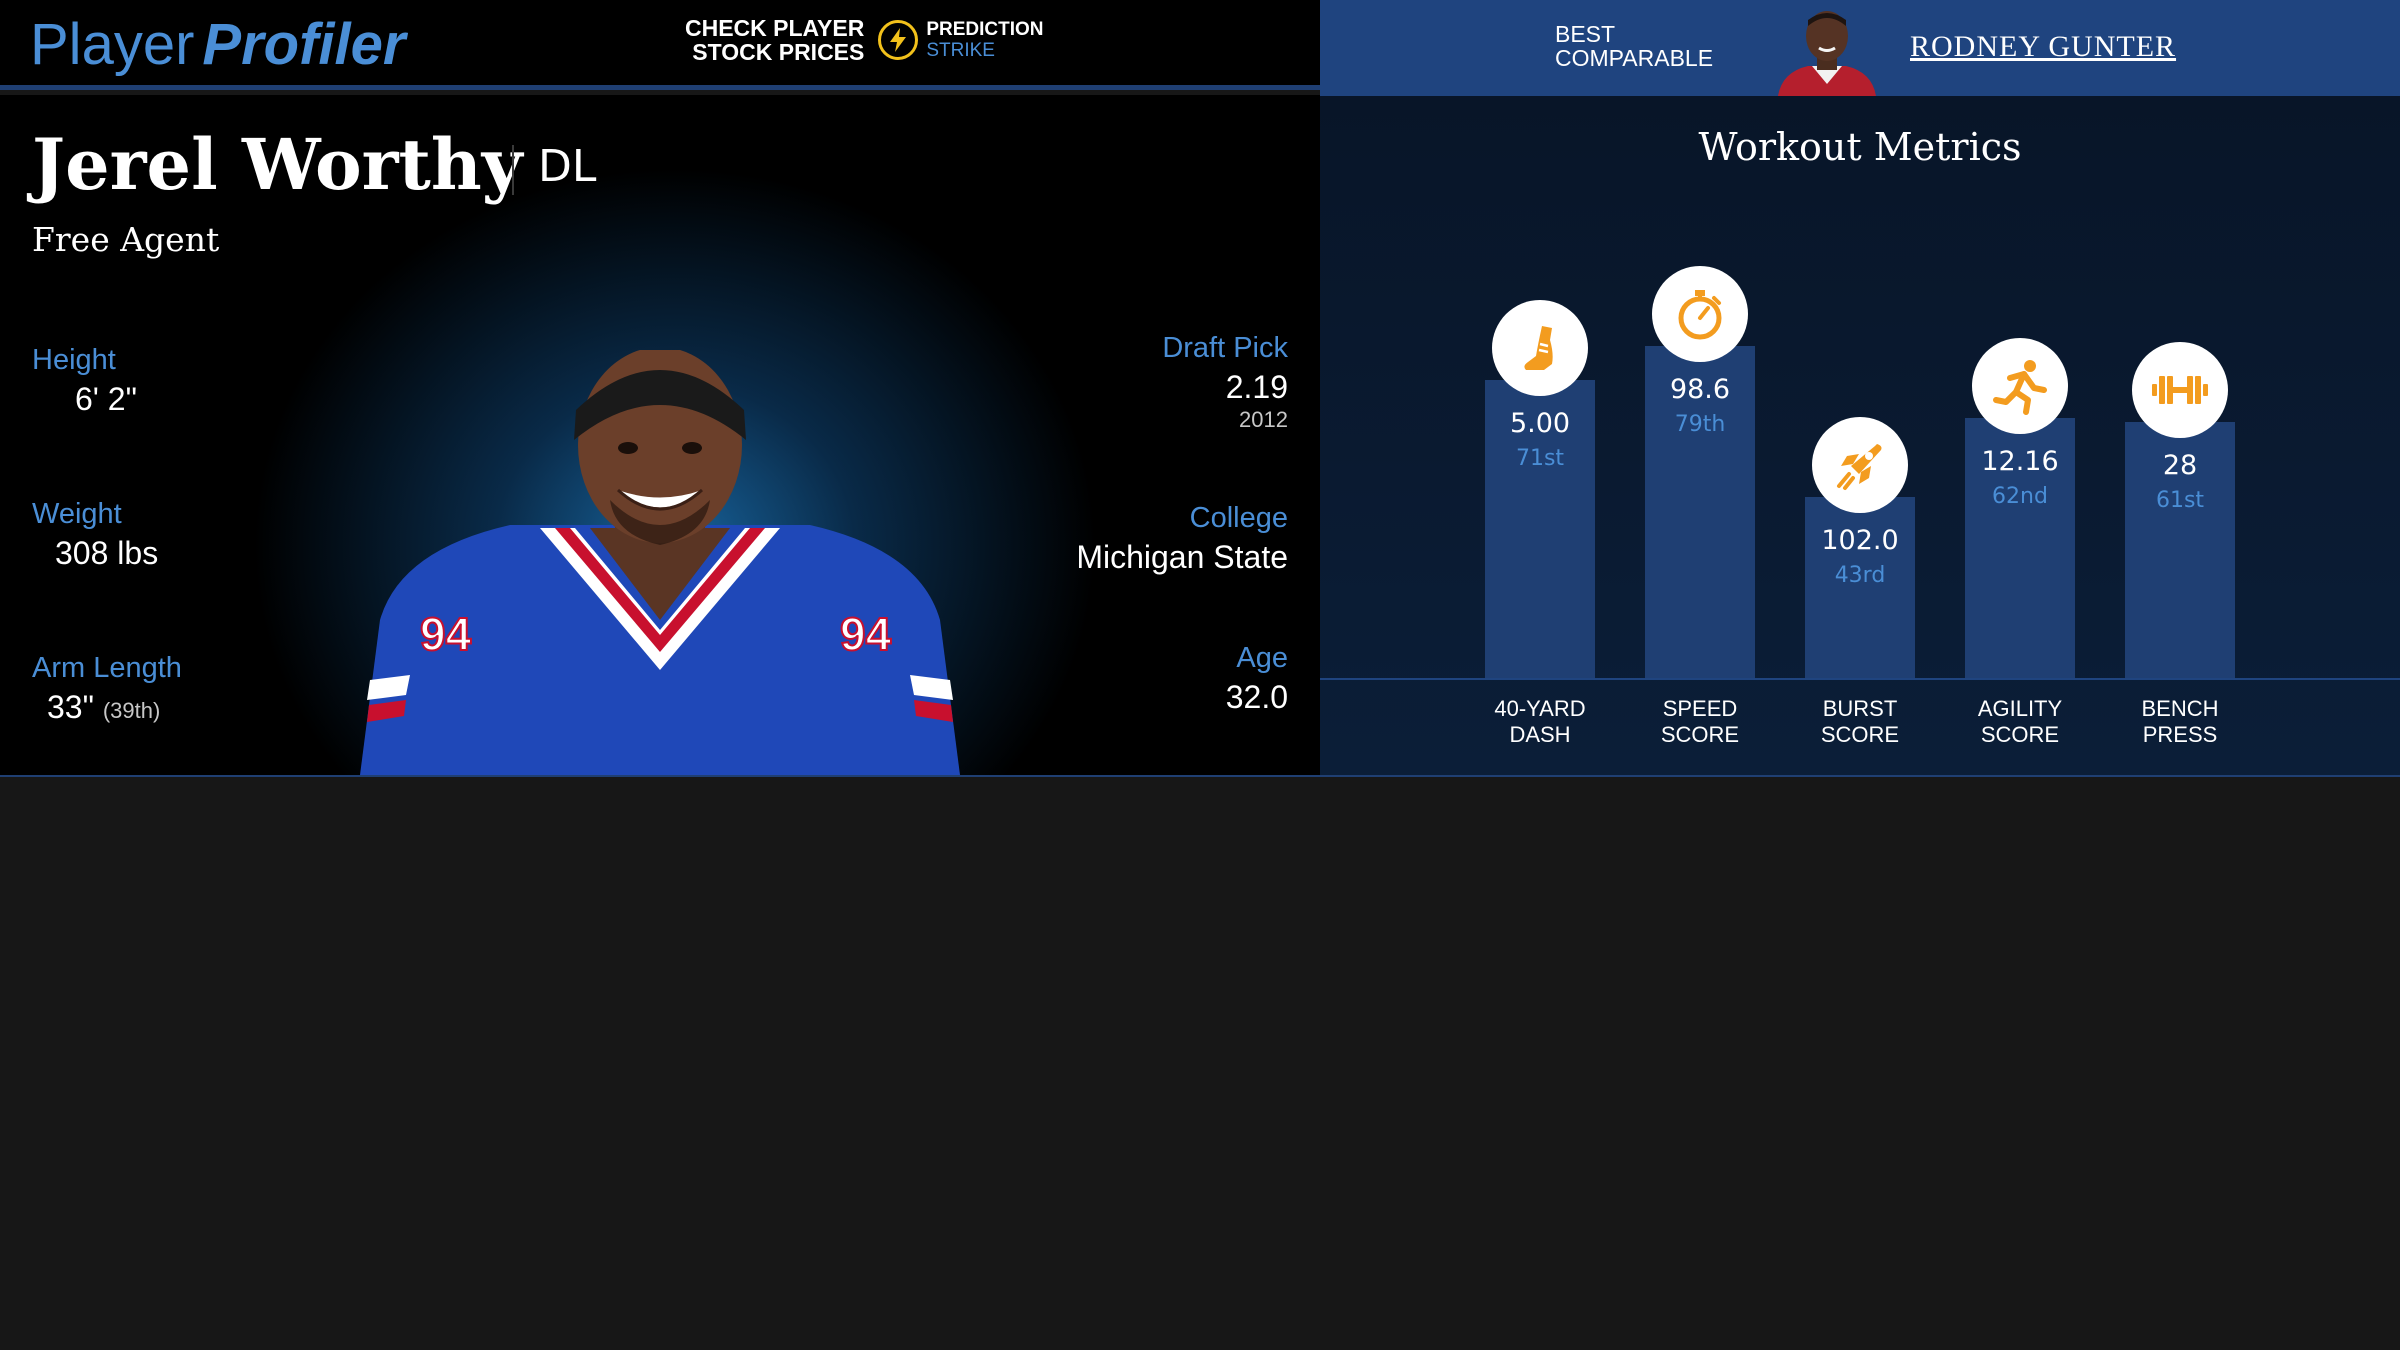 The image size is (2400, 1350). I want to click on weight-value: 308 lbs, so click(107, 553).